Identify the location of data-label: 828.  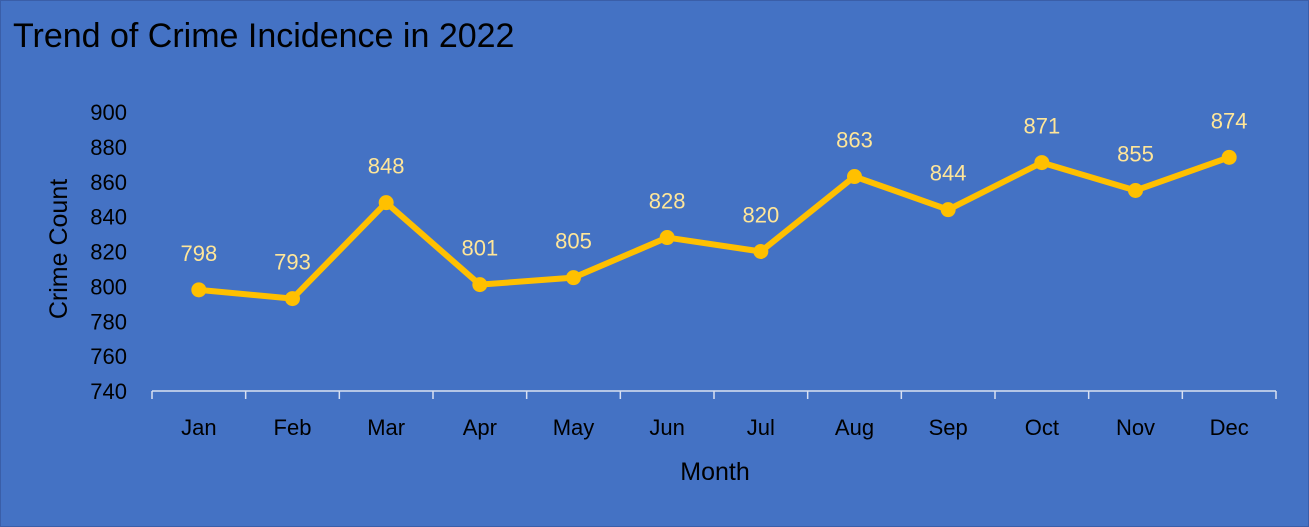
(667, 201).